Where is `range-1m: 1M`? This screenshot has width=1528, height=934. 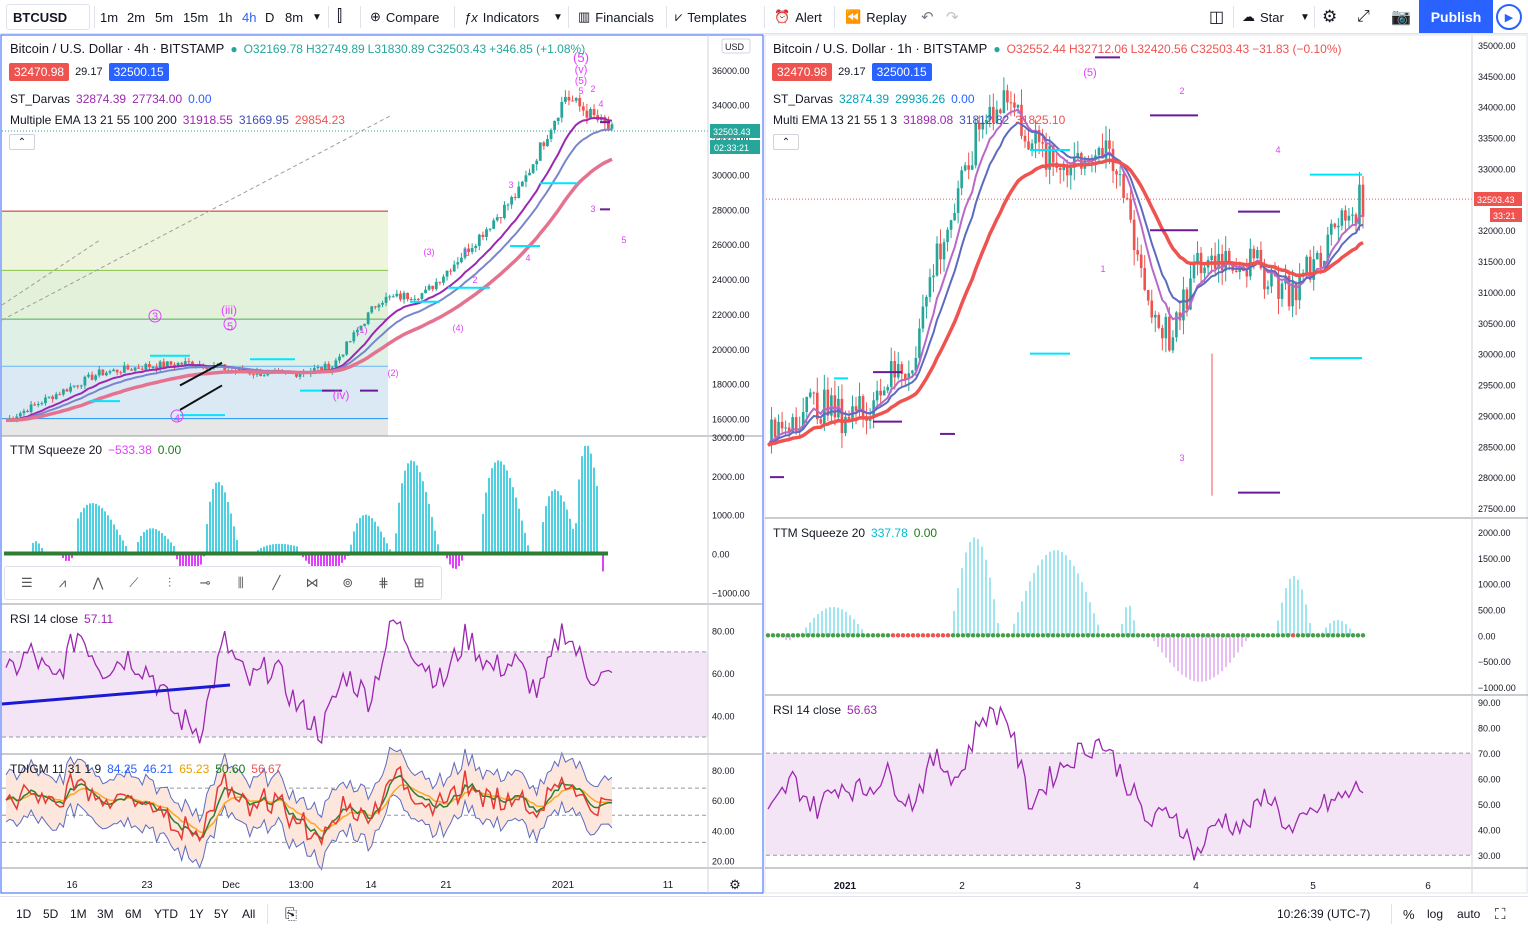
range-1m: 1M is located at coordinates (78, 914).